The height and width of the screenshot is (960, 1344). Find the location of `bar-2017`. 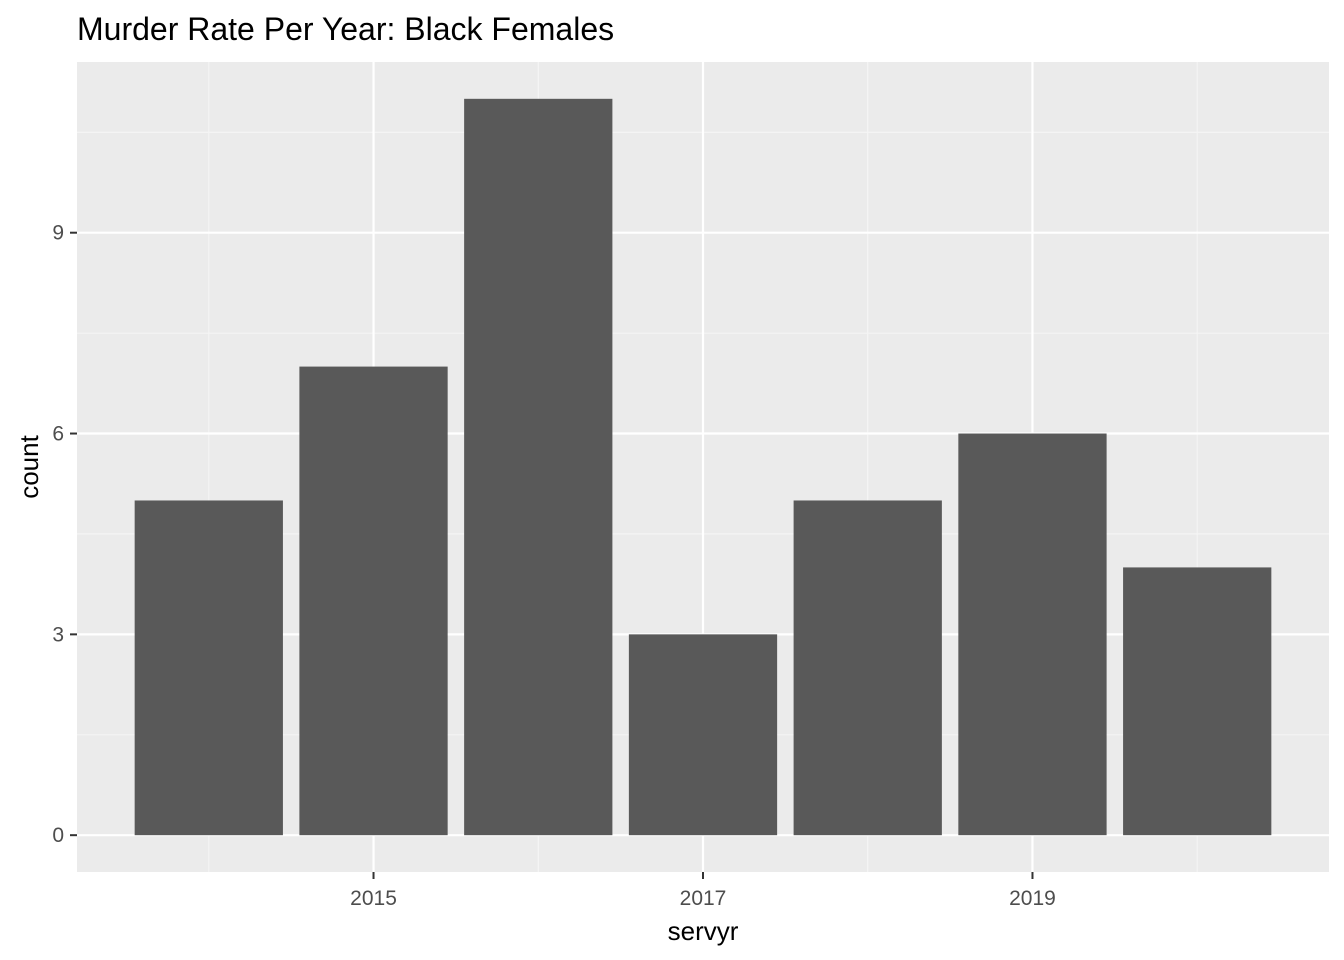

bar-2017 is located at coordinates (703, 735).